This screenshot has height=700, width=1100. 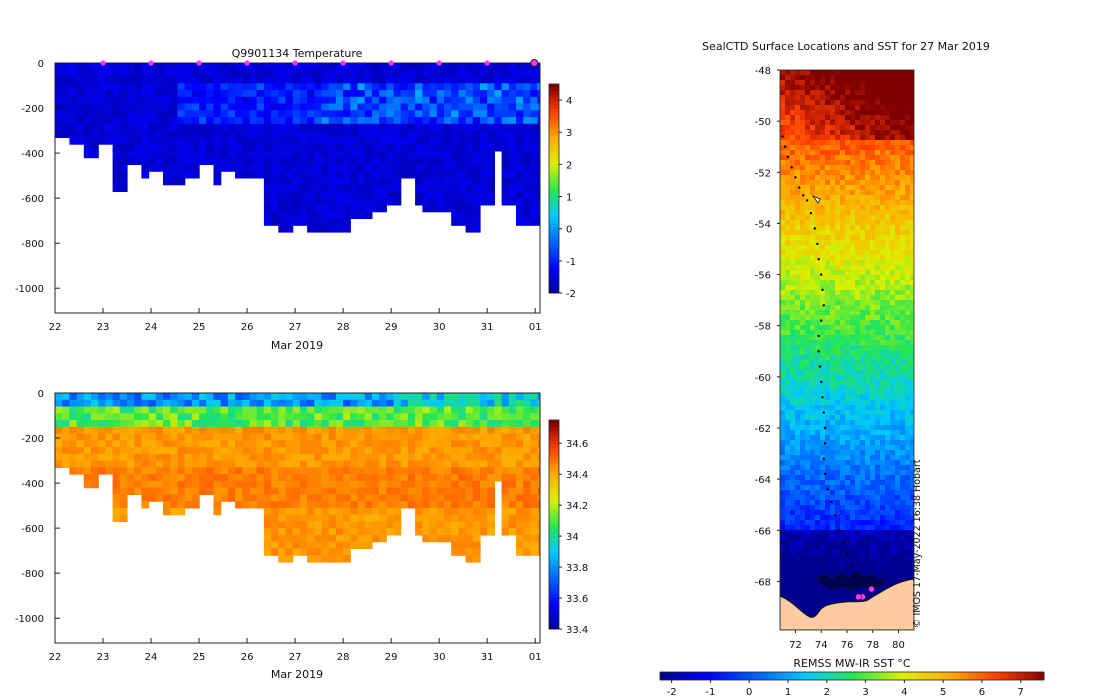 I want to click on colorbar-segment, so click(x=554, y=498).